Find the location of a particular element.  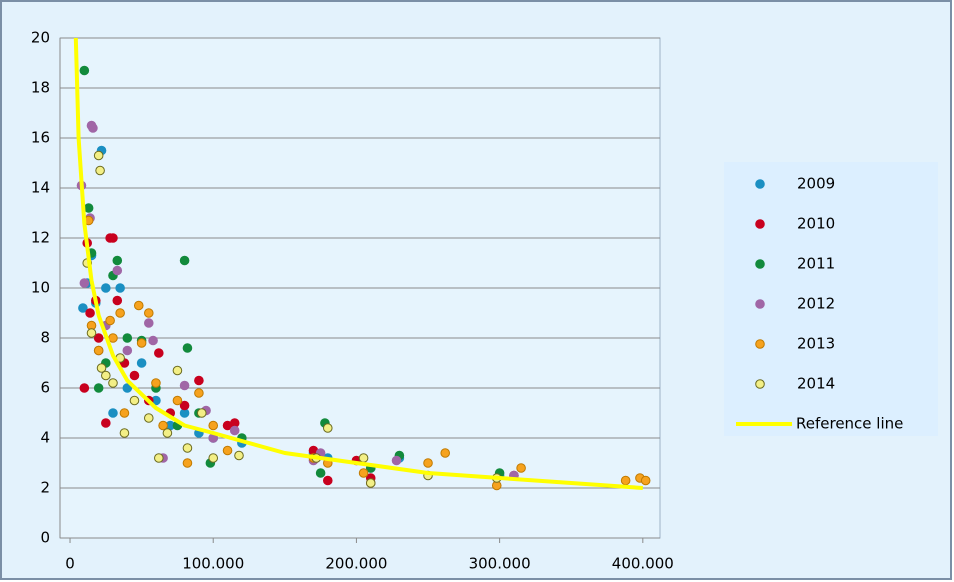

x-tick-label: 300.000 is located at coordinates (500, 564).